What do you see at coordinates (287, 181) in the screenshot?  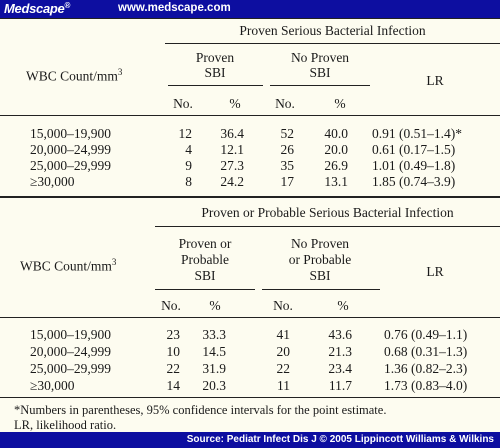 I see `table-row-n2: 17` at bounding box center [287, 181].